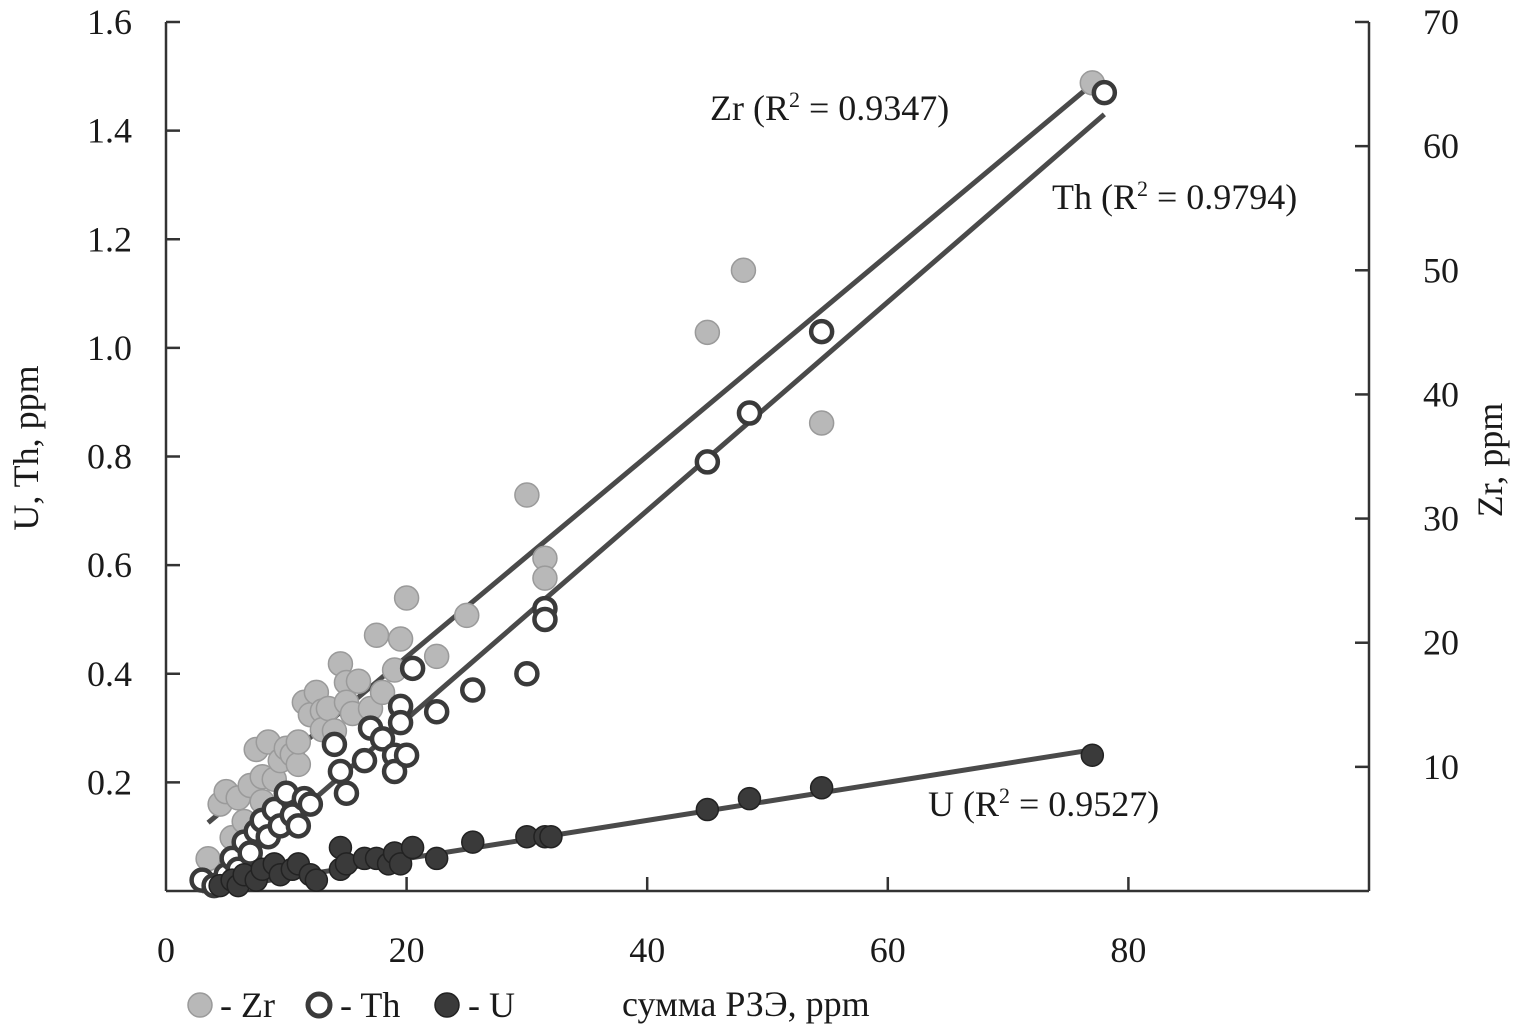 This screenshot has height=1035, width=1537. I want to click on series-u, so click(656, 820).